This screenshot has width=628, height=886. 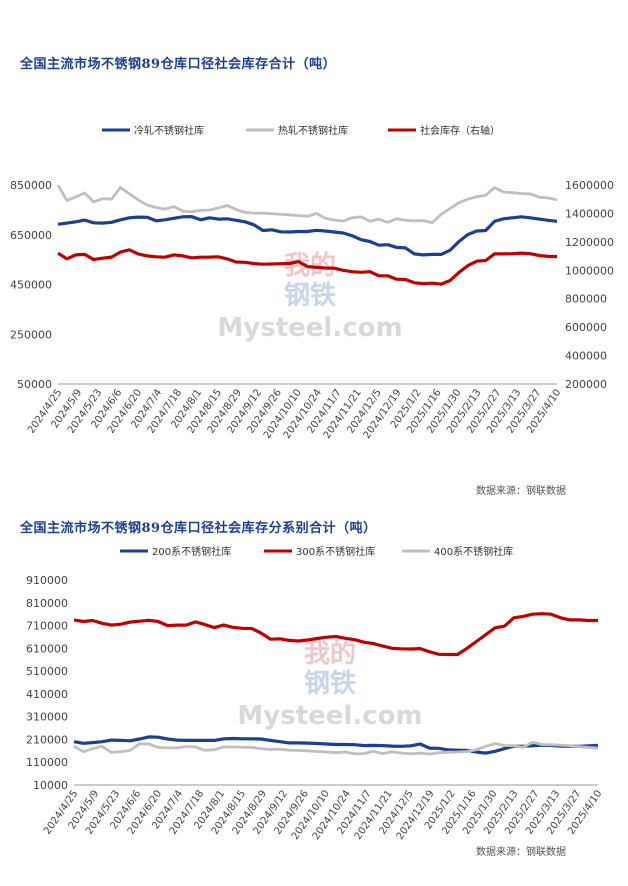 I want to click on chart1-source: 数据来源：钢联数据, so click(x=521, y=491).